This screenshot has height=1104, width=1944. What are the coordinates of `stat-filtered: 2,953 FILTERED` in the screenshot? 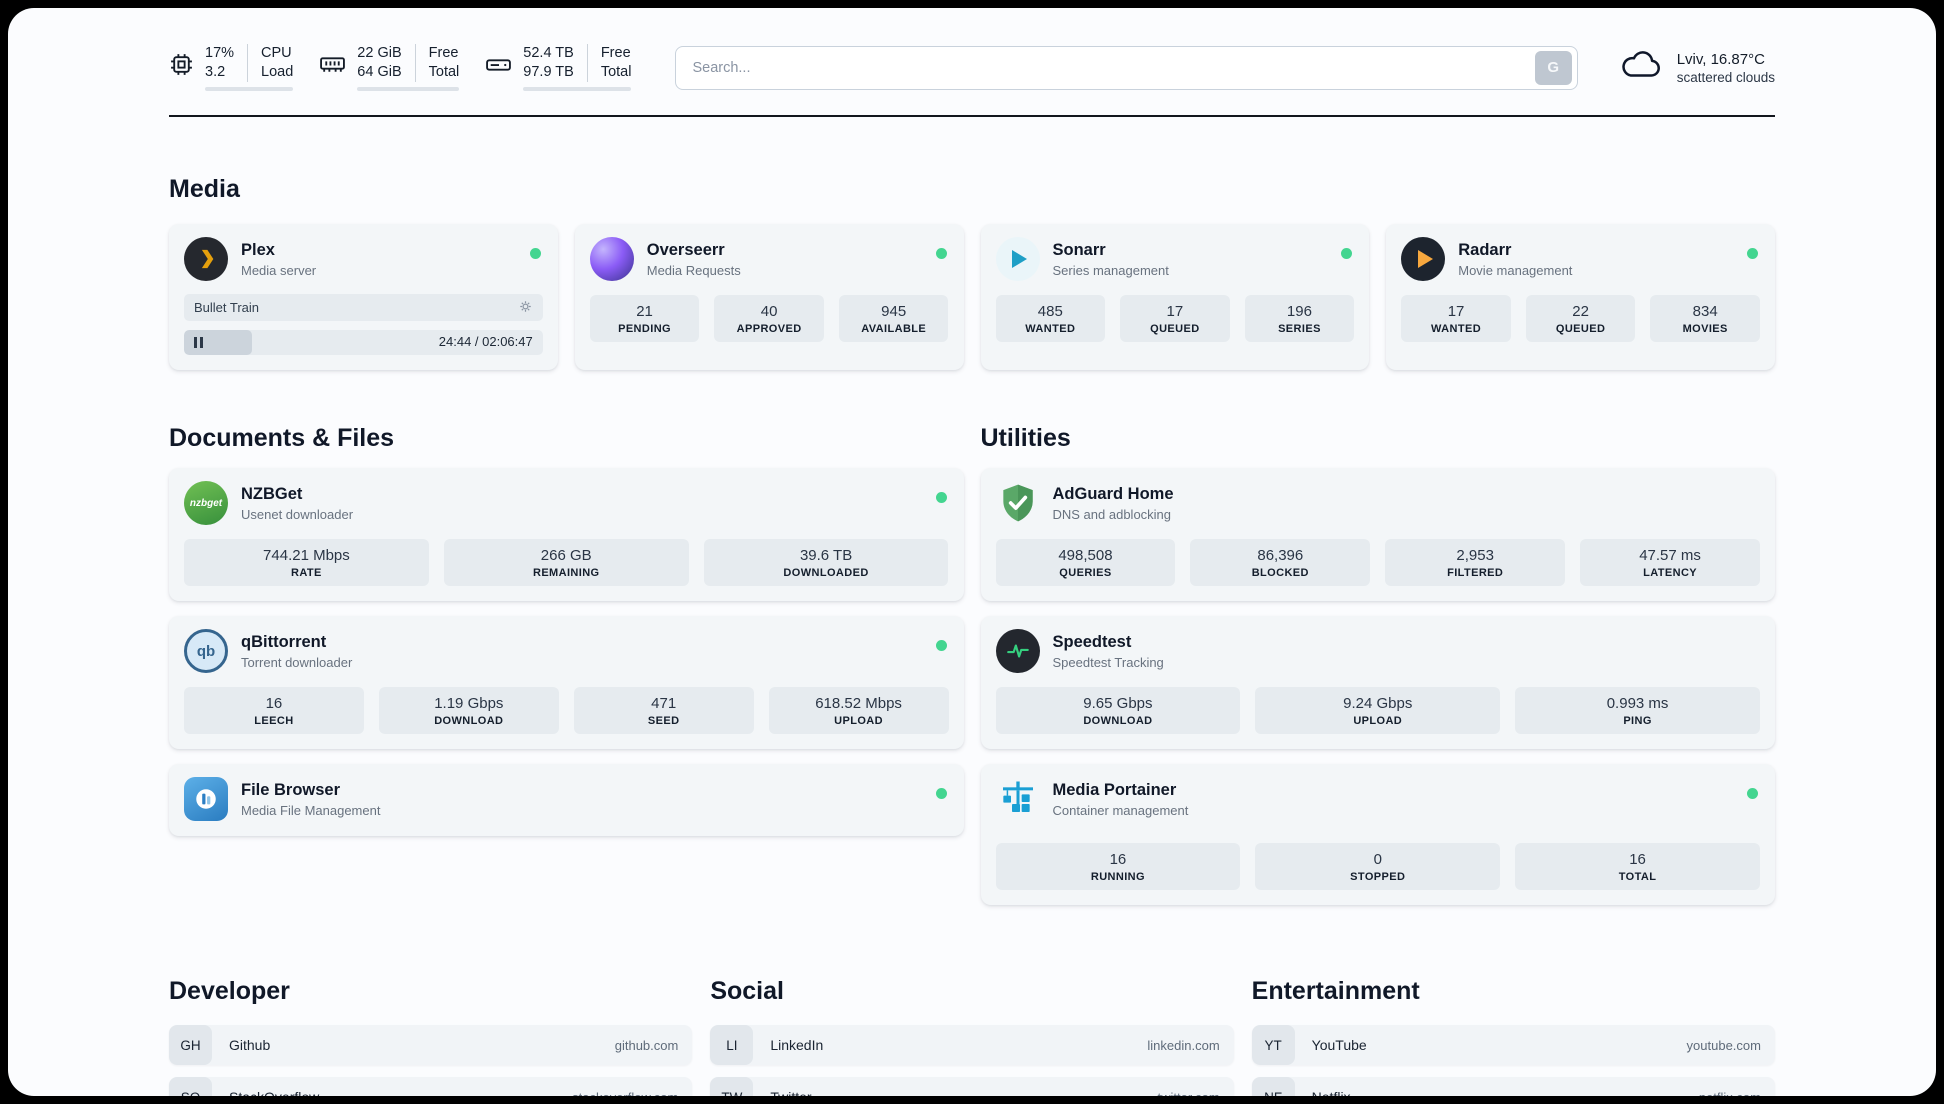 It's located at (1475, 562).